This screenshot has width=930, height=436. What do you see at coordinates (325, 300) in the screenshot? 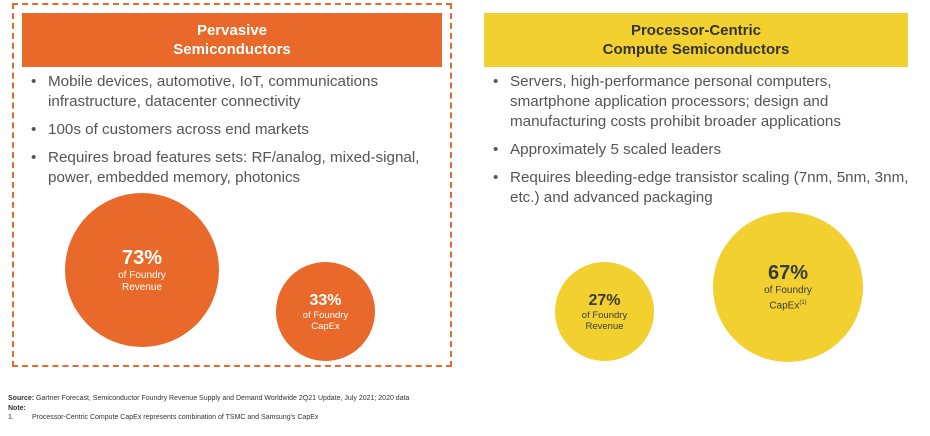
I see `circle-value: 33%` at bounding box center [325, 300].